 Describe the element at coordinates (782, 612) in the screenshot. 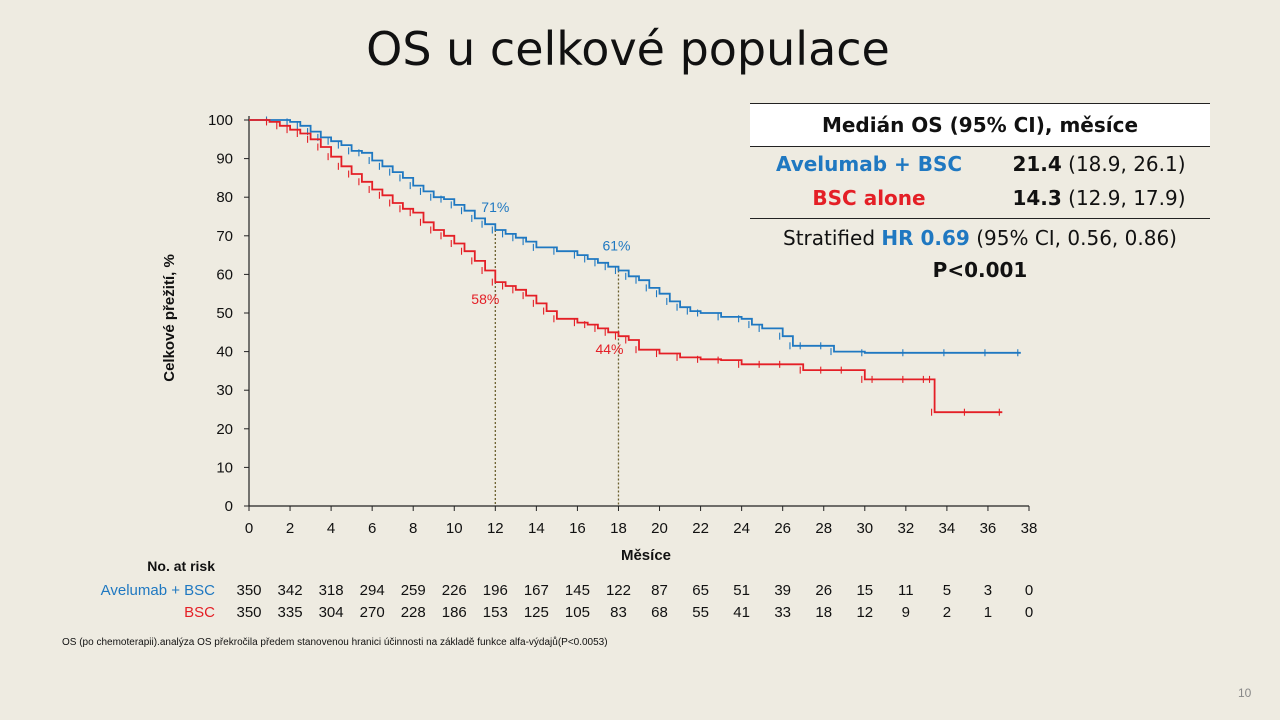

I see `bsc-at-risk-count: 33` at that location.